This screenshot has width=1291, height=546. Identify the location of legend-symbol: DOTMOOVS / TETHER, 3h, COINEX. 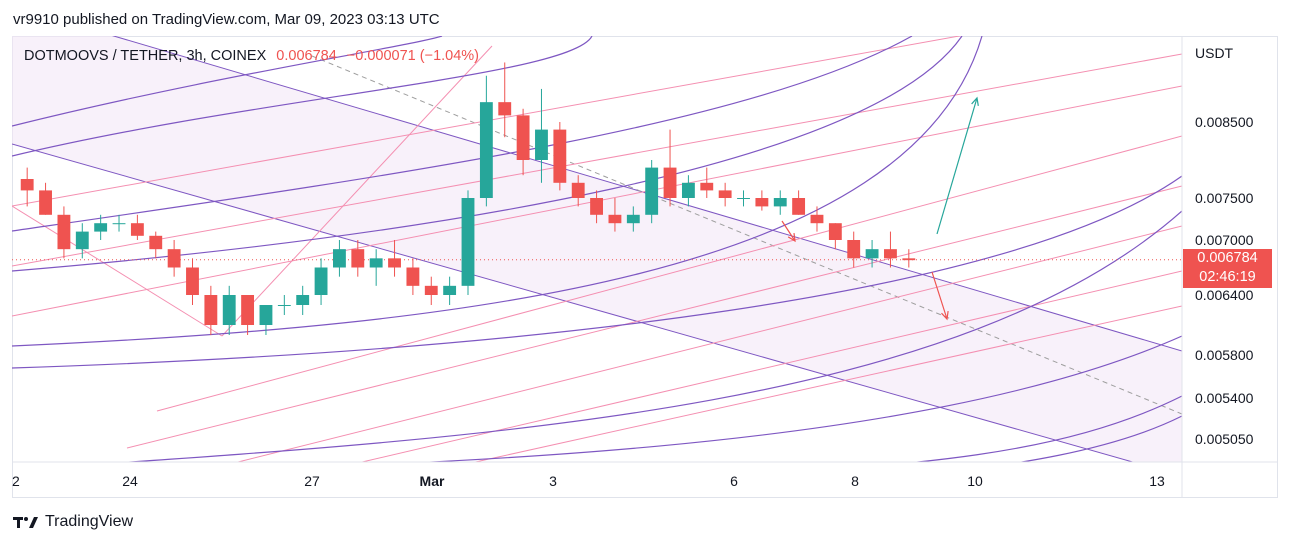
(145, 56).